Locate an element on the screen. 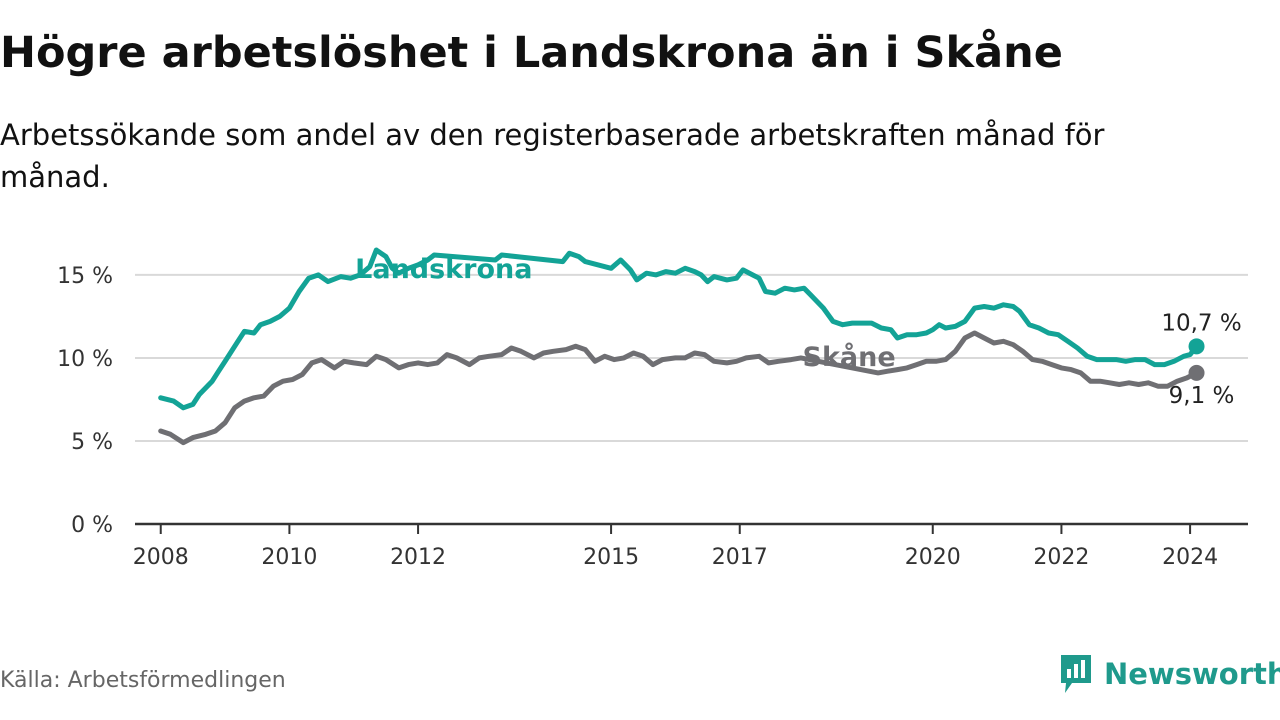 This screenshot has width=1280, height=720. series-labels: Landskrona 10,7 % Skåne 9,1 % is located at coordinates (798, 331).